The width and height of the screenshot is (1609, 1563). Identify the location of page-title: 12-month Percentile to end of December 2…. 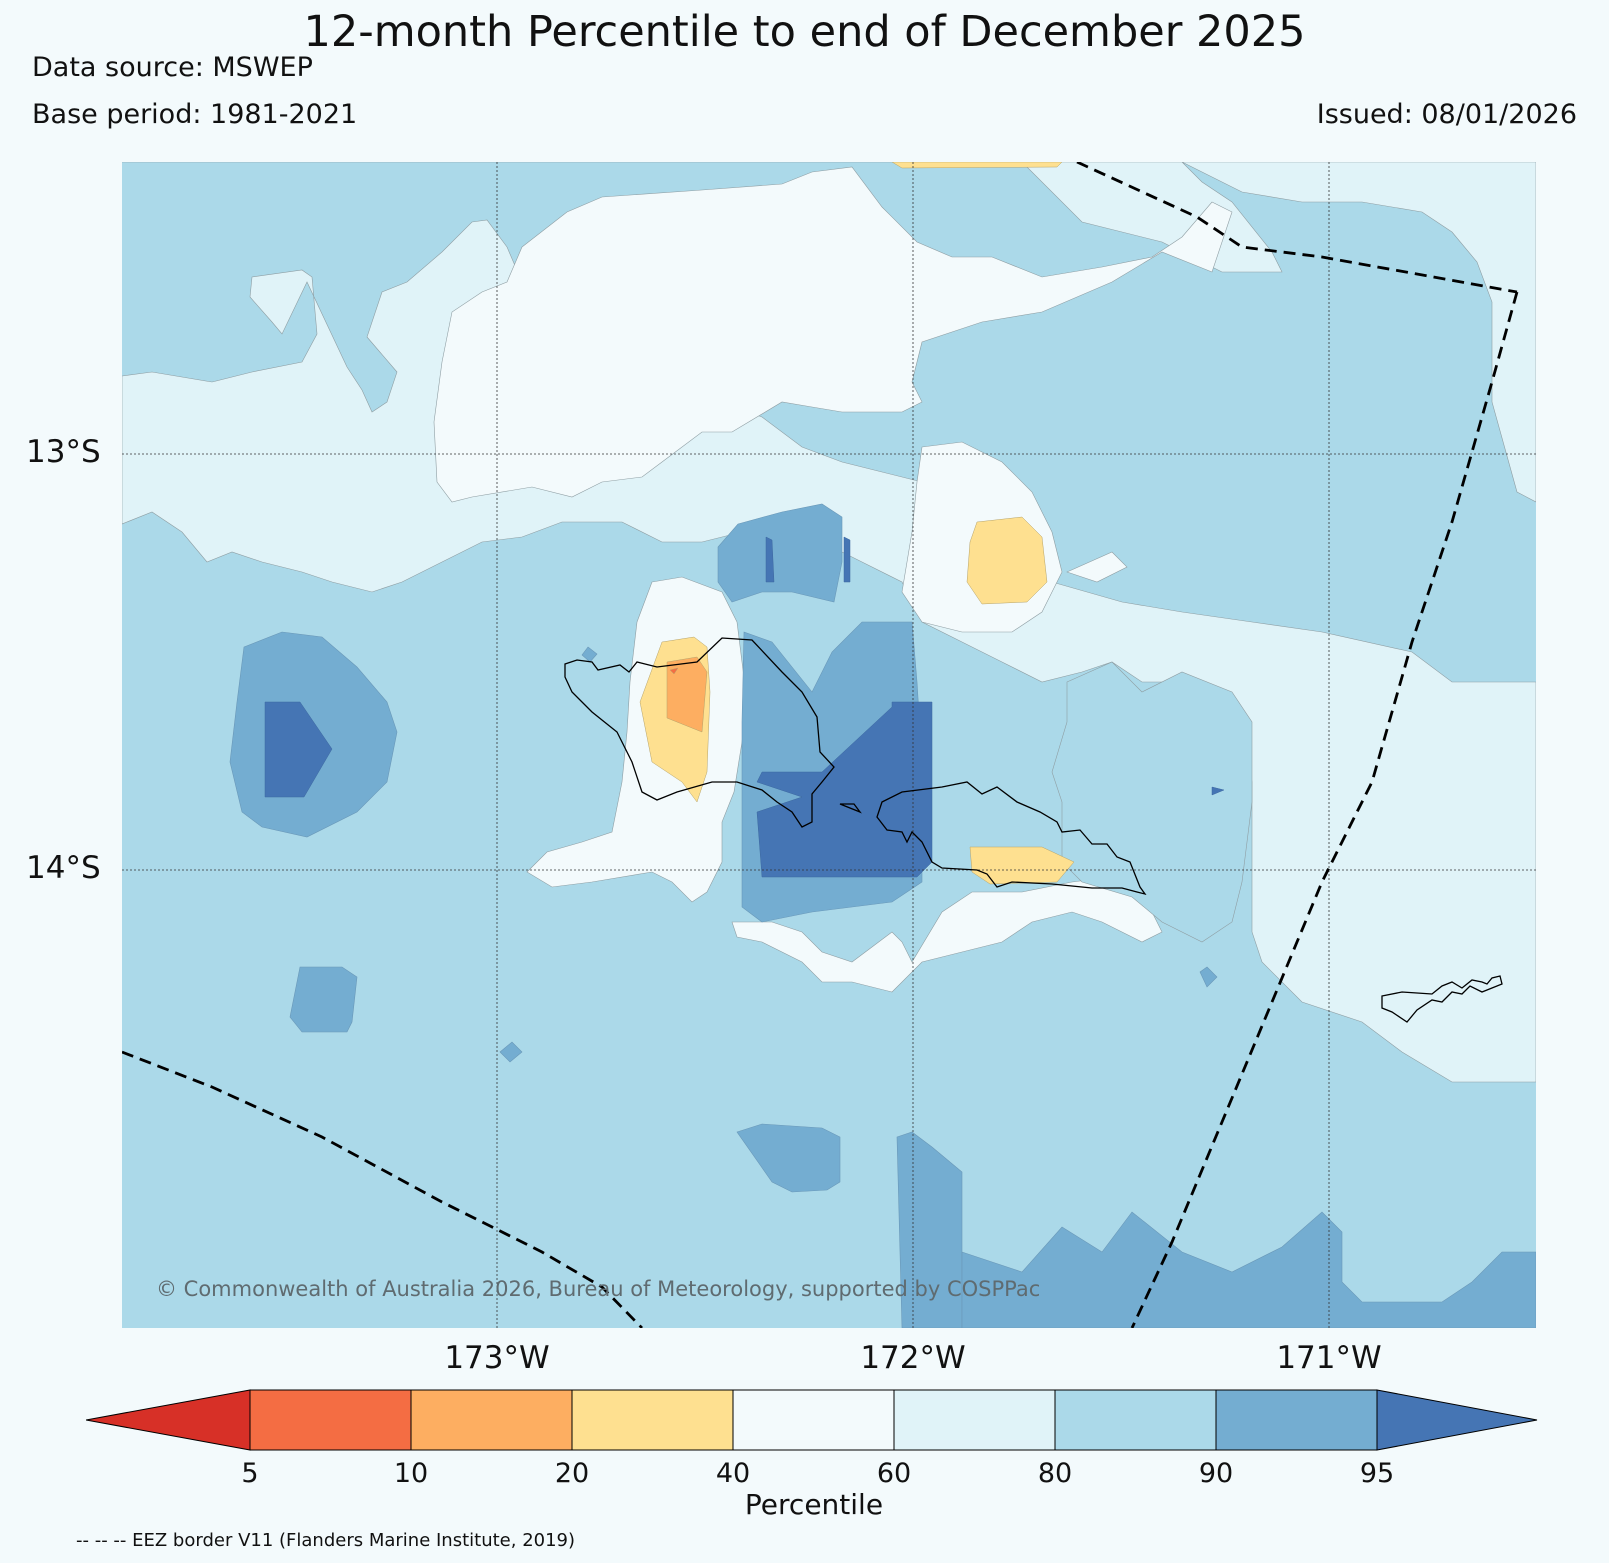
(804, 32).